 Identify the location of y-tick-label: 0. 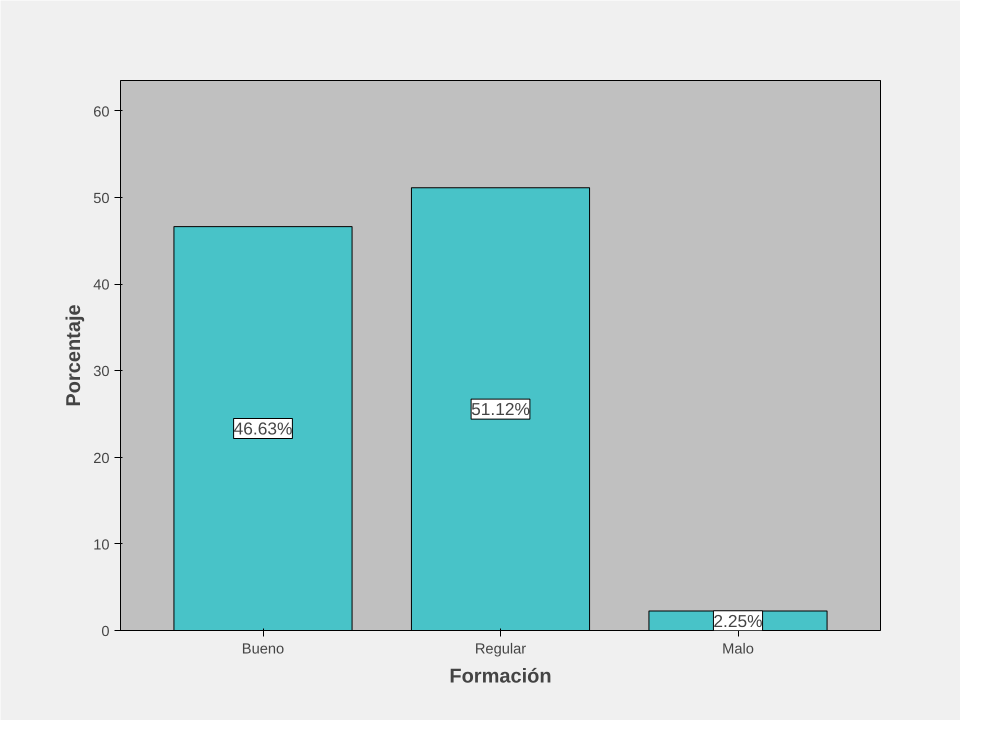
(105, 632).